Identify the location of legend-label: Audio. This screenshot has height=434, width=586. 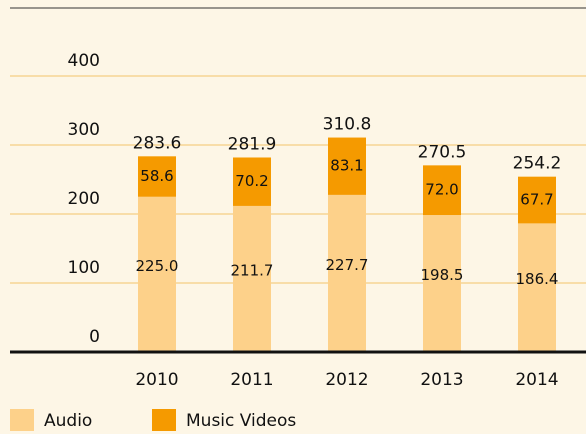
(68, 421).